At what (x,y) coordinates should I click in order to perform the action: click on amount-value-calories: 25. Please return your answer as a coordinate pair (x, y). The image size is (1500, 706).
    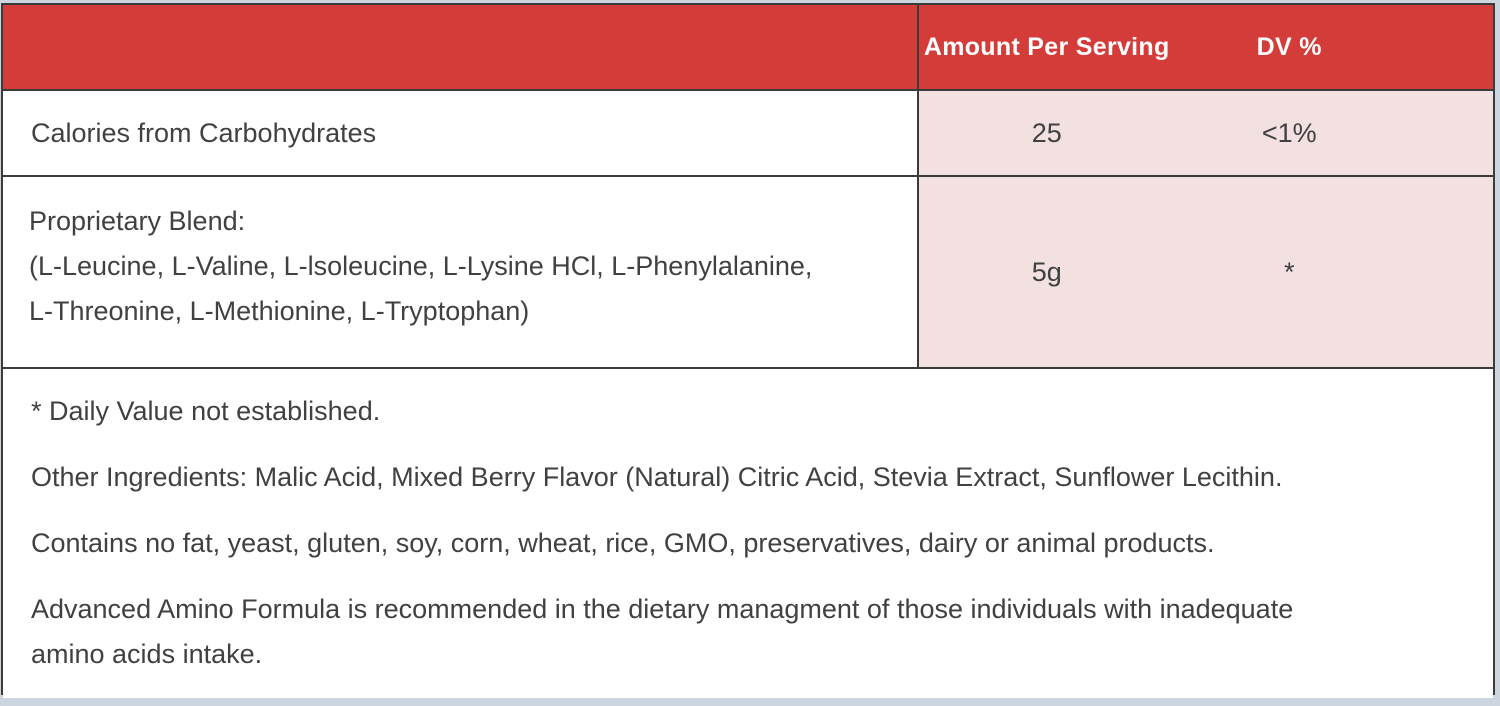
    Looking at the image, I should click on (1046, 132).